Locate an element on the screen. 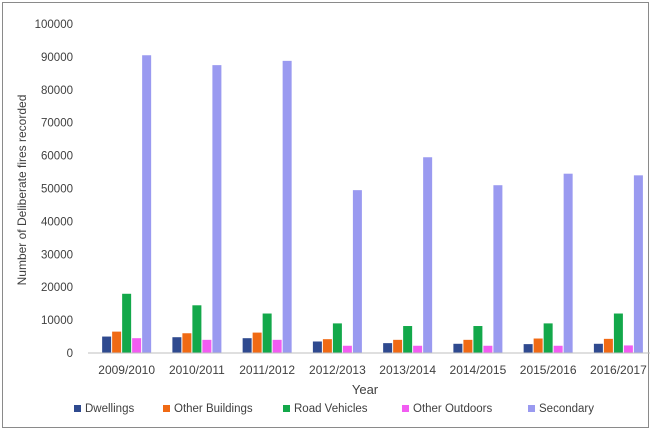 The height and width of the screenshot is (432, 653). x-tick-label: 2012/2013 is located at coordinates (337, 370).